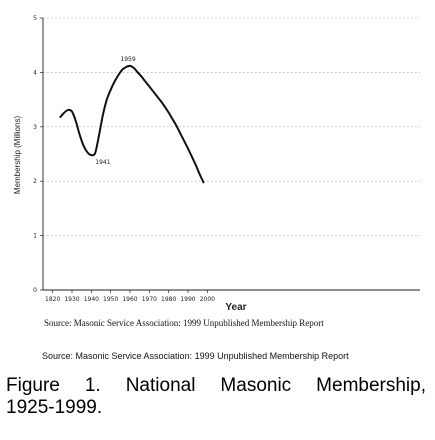  I want to click on annotation-1959: 1959, so click(127, 59).